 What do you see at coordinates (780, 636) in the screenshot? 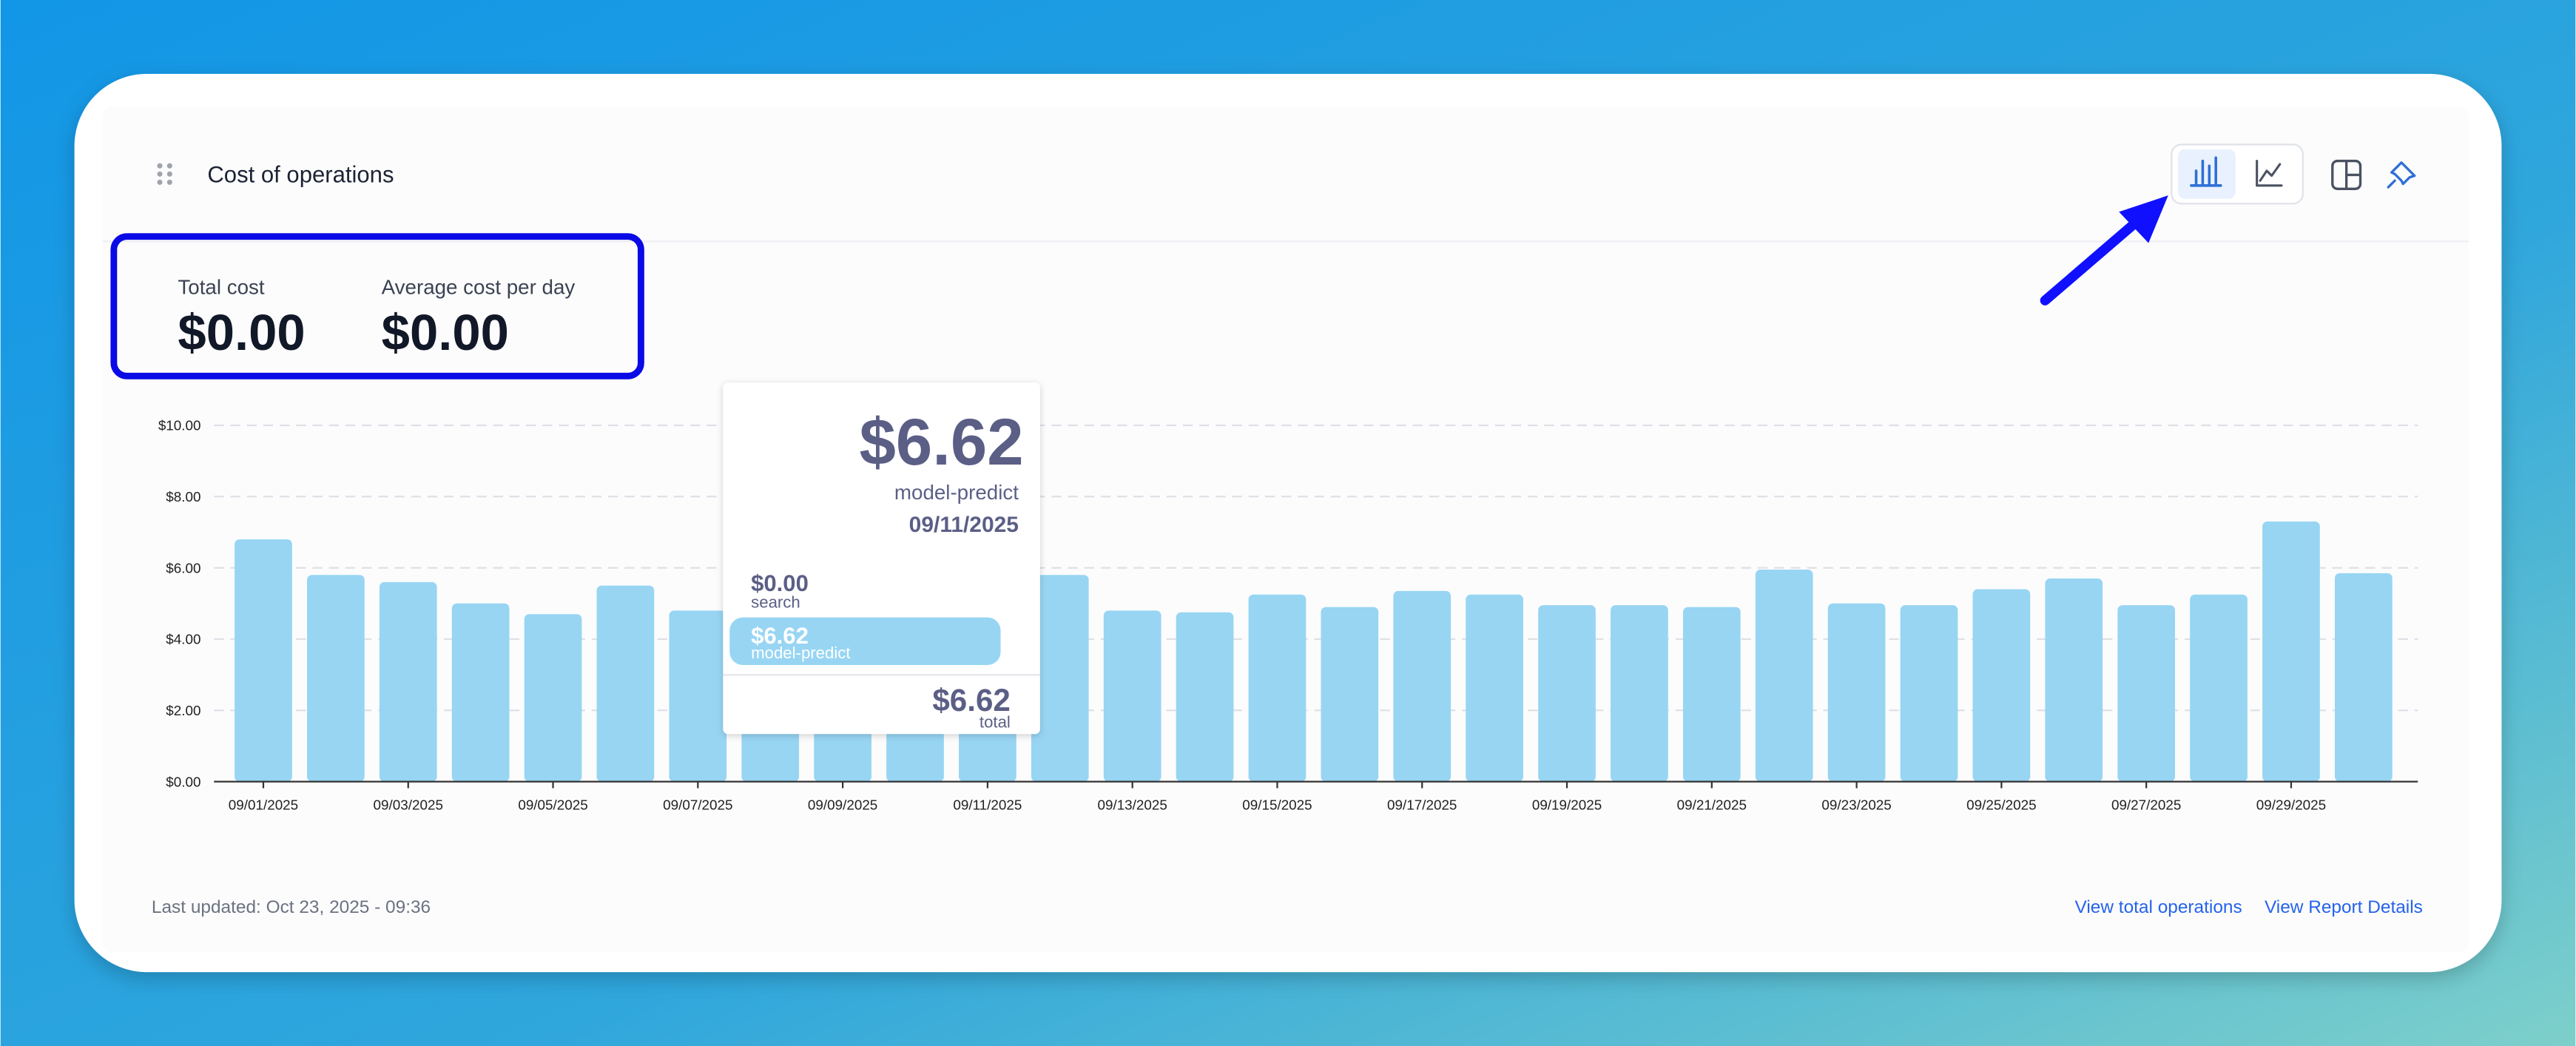
I see `tooltip-row-value: $6.62` at bounding box center [780, 636].